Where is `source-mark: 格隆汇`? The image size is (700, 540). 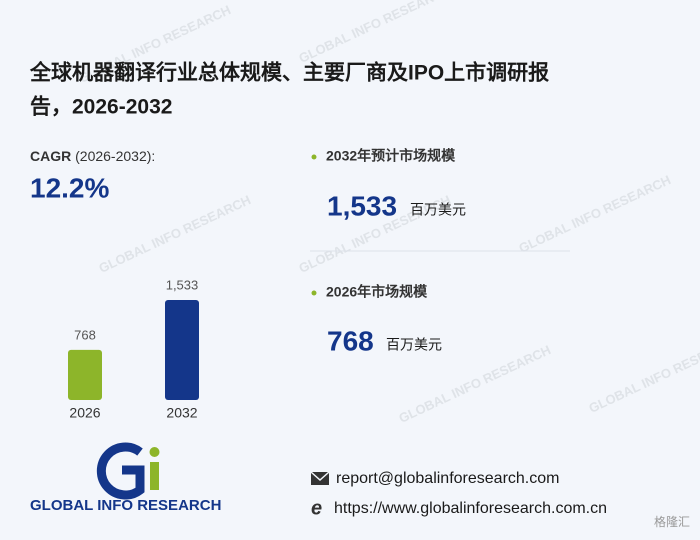 source-mark: 格隆汇 is located at coordinates (672, 521).